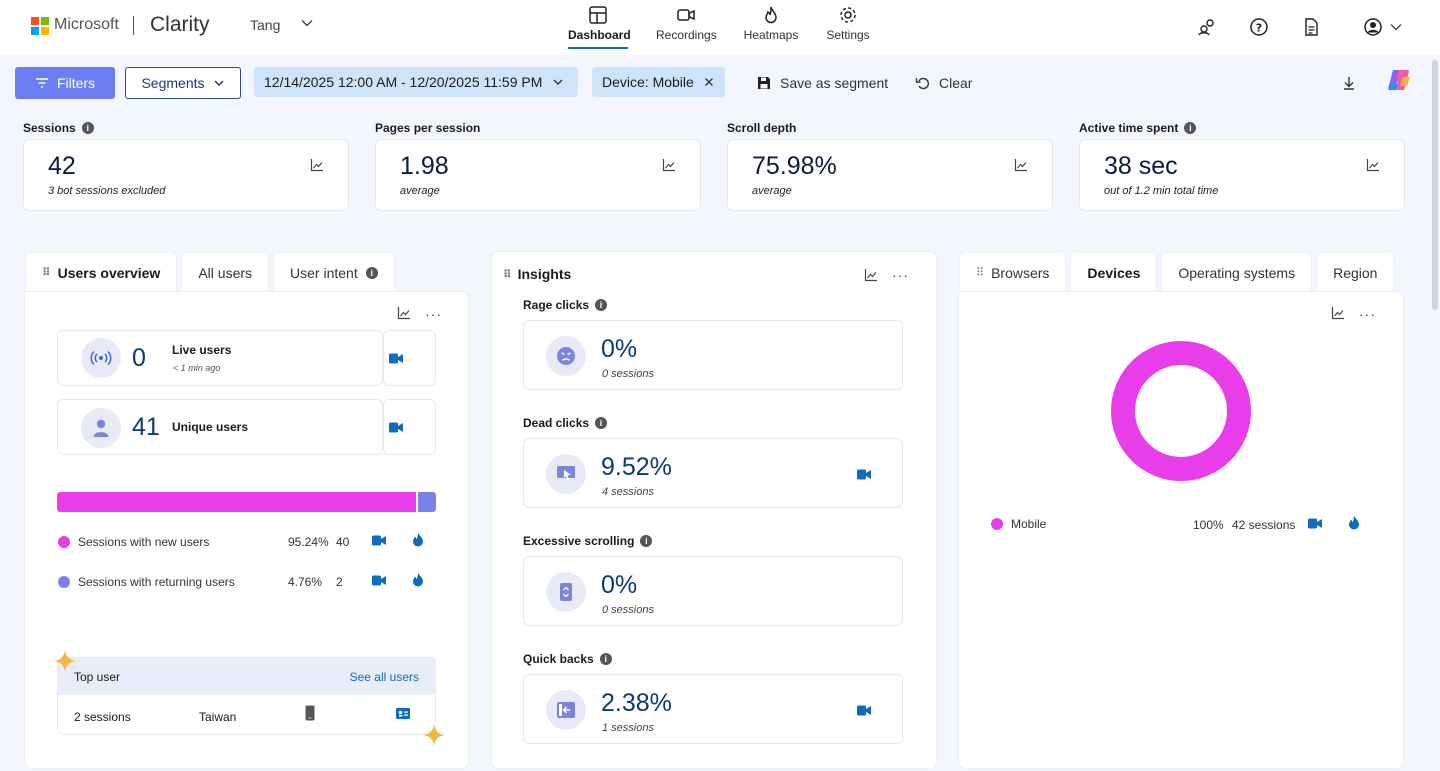 The image size is (1440, 771). What do you see at coordinates (565, 305) in the screenshot?
I see `rage-clicks-label: Rage clicks i` at bounding box center [565, 305].